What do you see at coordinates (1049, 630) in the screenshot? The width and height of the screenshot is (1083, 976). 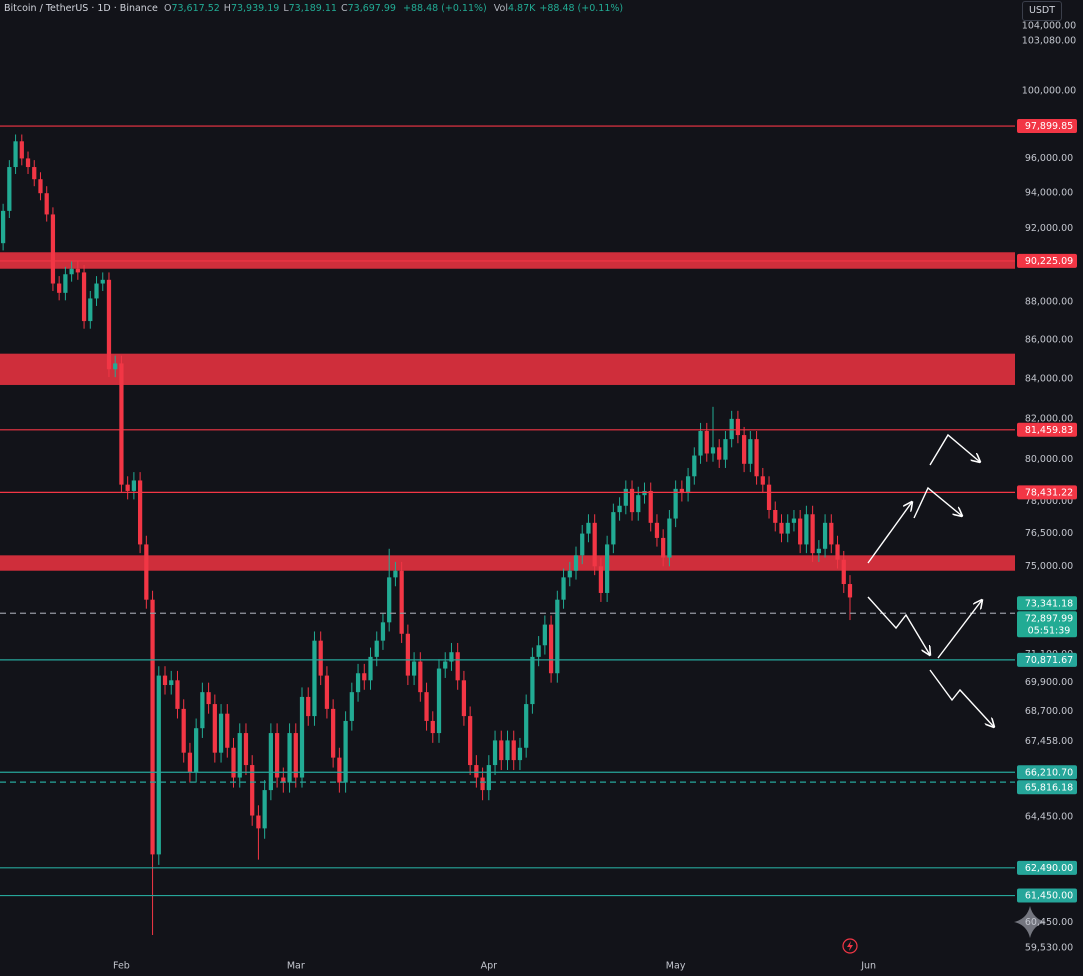 I see `countdown: 05:51:39` at bounding box center [1049, 630].